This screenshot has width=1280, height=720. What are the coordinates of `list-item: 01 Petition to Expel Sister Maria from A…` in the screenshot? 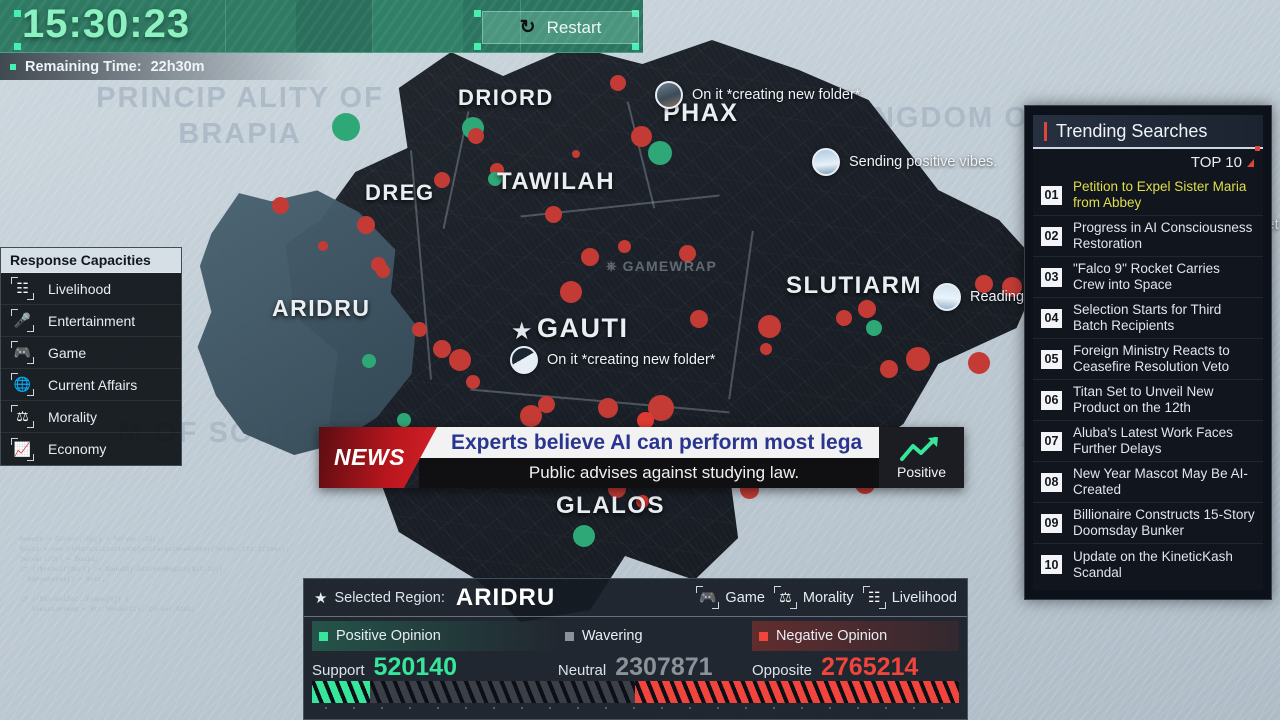 It's located at (1148, 195).